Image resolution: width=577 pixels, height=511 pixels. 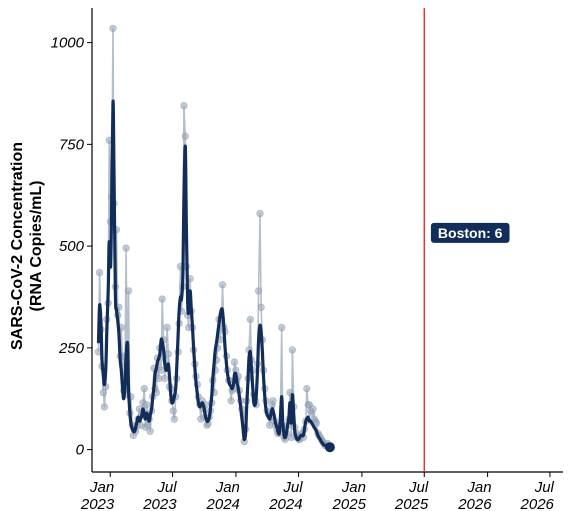 I want to click on y-axis-label-line-1: SARS-CoV-2 Concentration, so click(x=17, y=246).